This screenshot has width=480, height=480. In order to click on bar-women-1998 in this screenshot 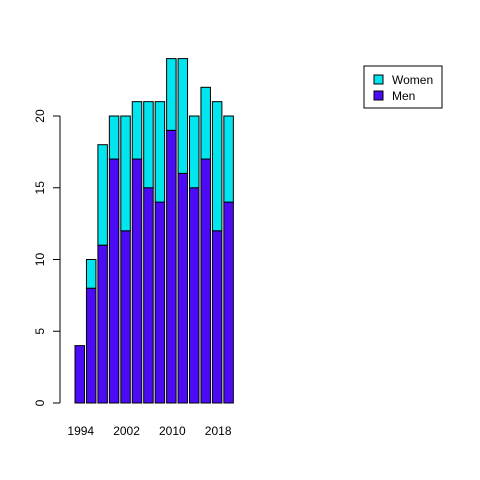, I will do `click(102, 195)`.